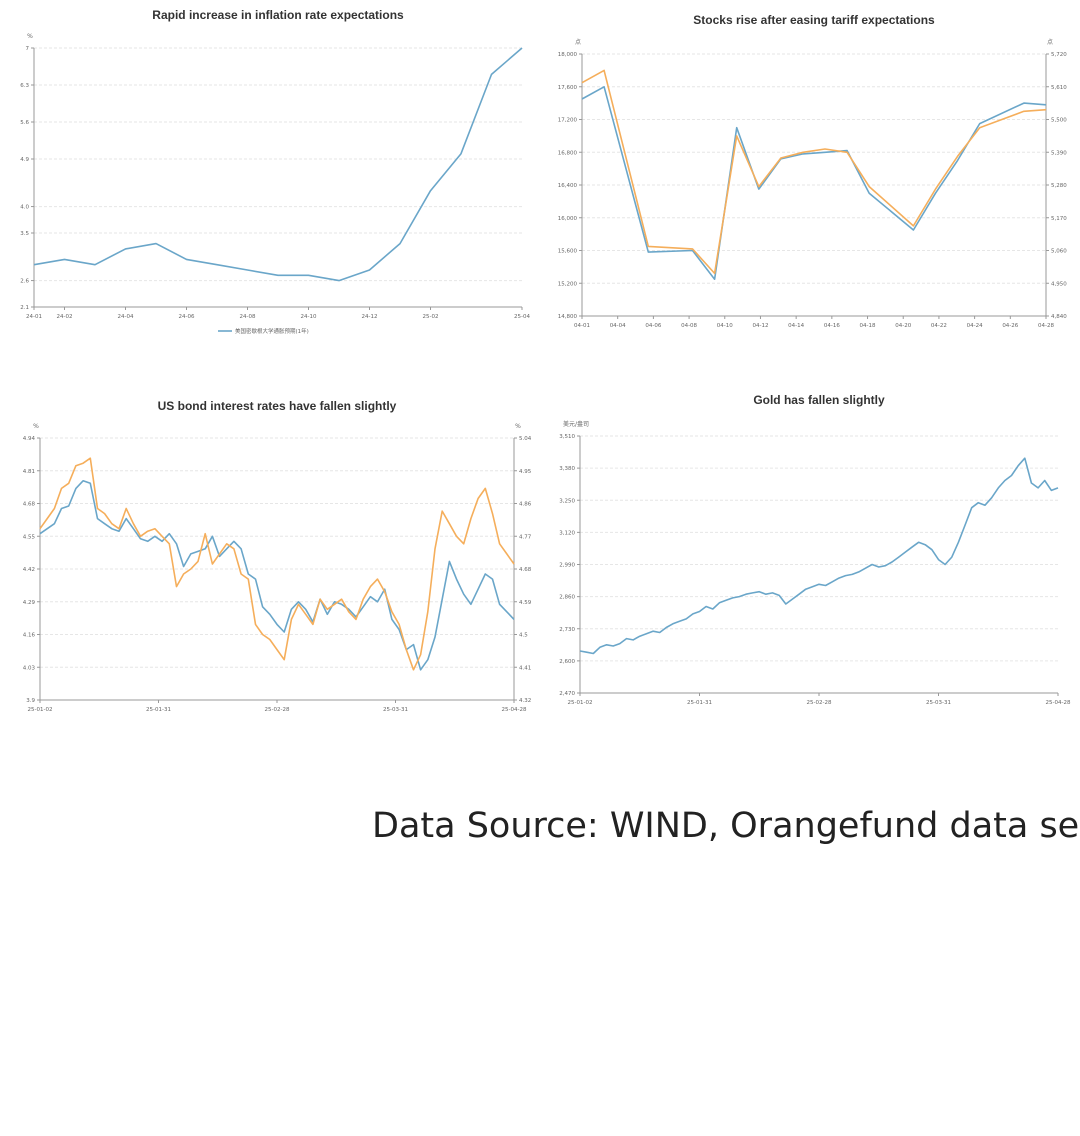 This screenshot has height=1136, width=1080. What do you see at coordinates (1059, 252) in the screenshot?
I see `y-right-tick-label: 5,060` at bounding box center [1059, 252].